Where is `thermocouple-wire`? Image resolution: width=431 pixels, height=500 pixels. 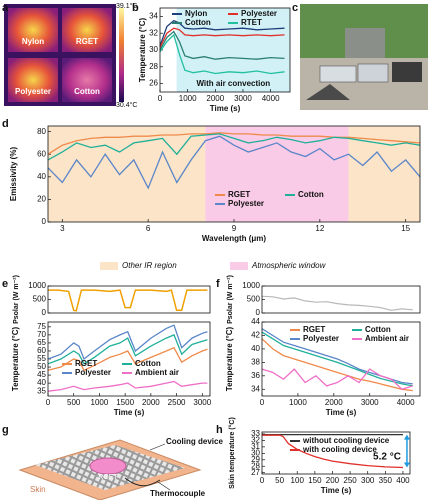
thermocouple-wire is located at coordinates (142, 482).